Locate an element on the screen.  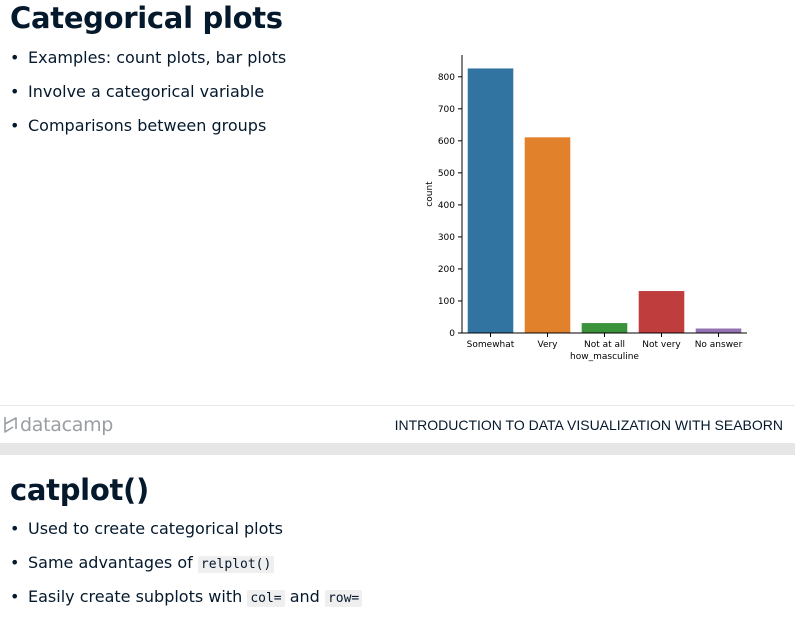
y-tick-label: 500 is located at coordinates (446, 174).